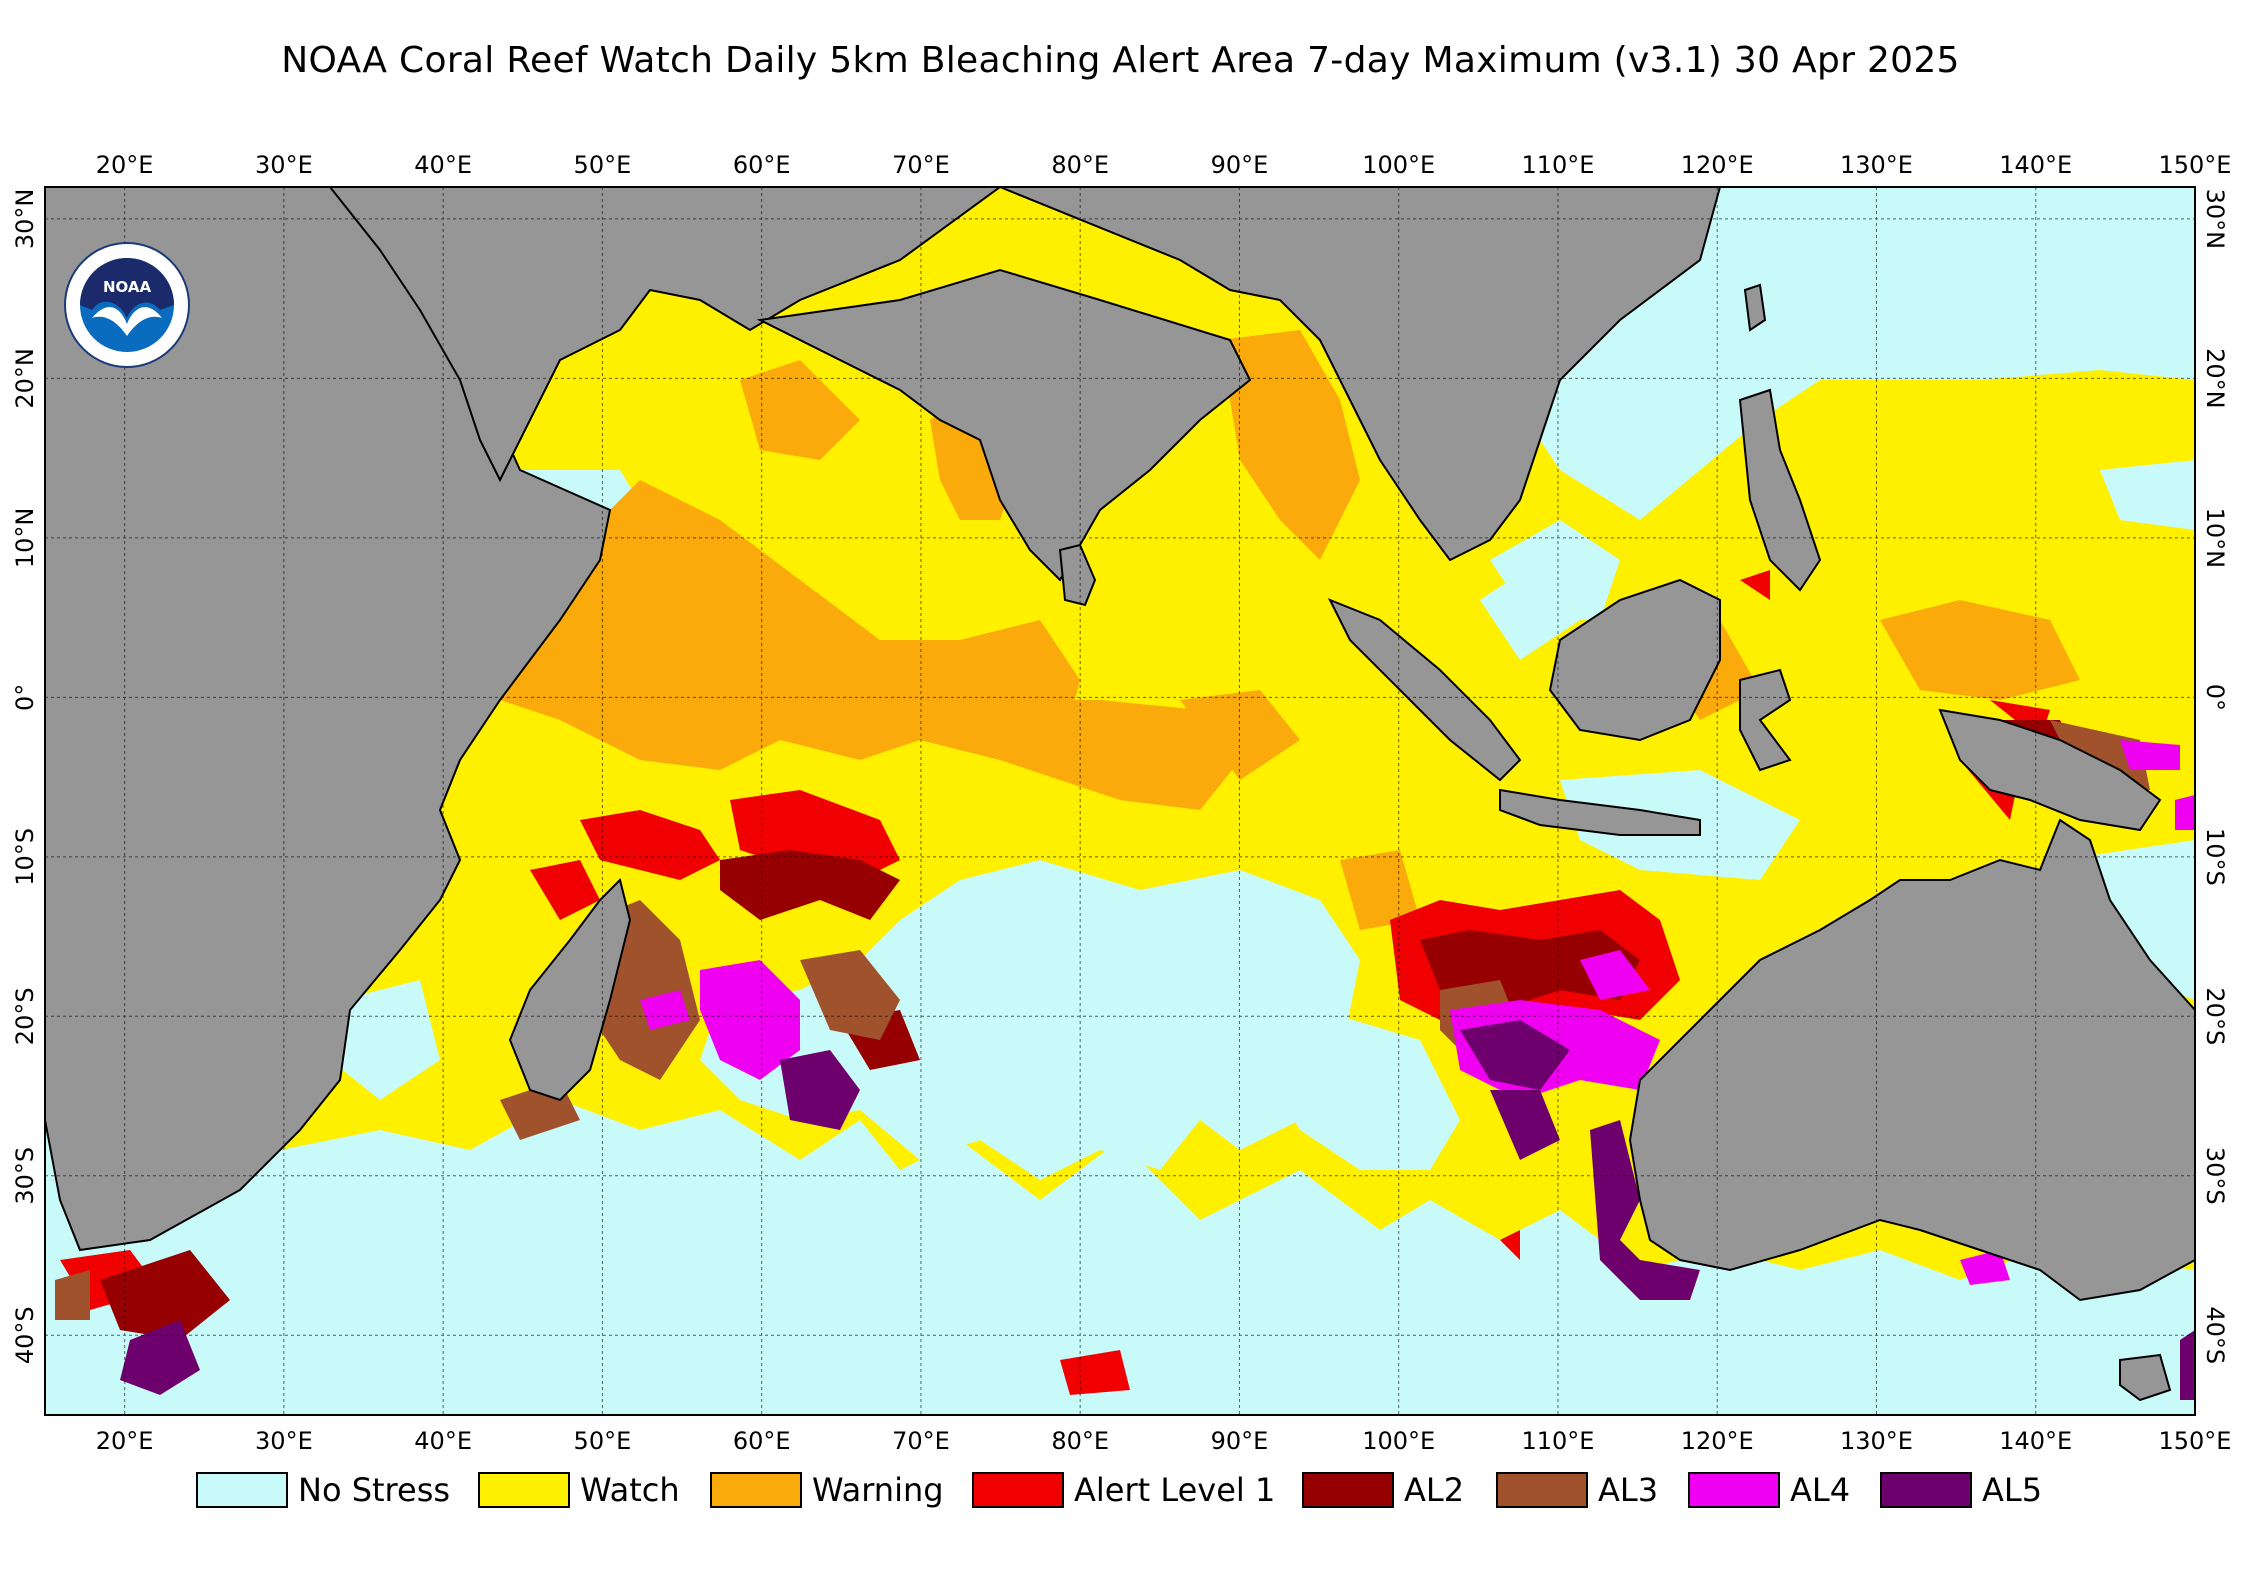  Describe the element at coordinates (570, 990) in the screenshot. I see `madagascar-land` at that location.